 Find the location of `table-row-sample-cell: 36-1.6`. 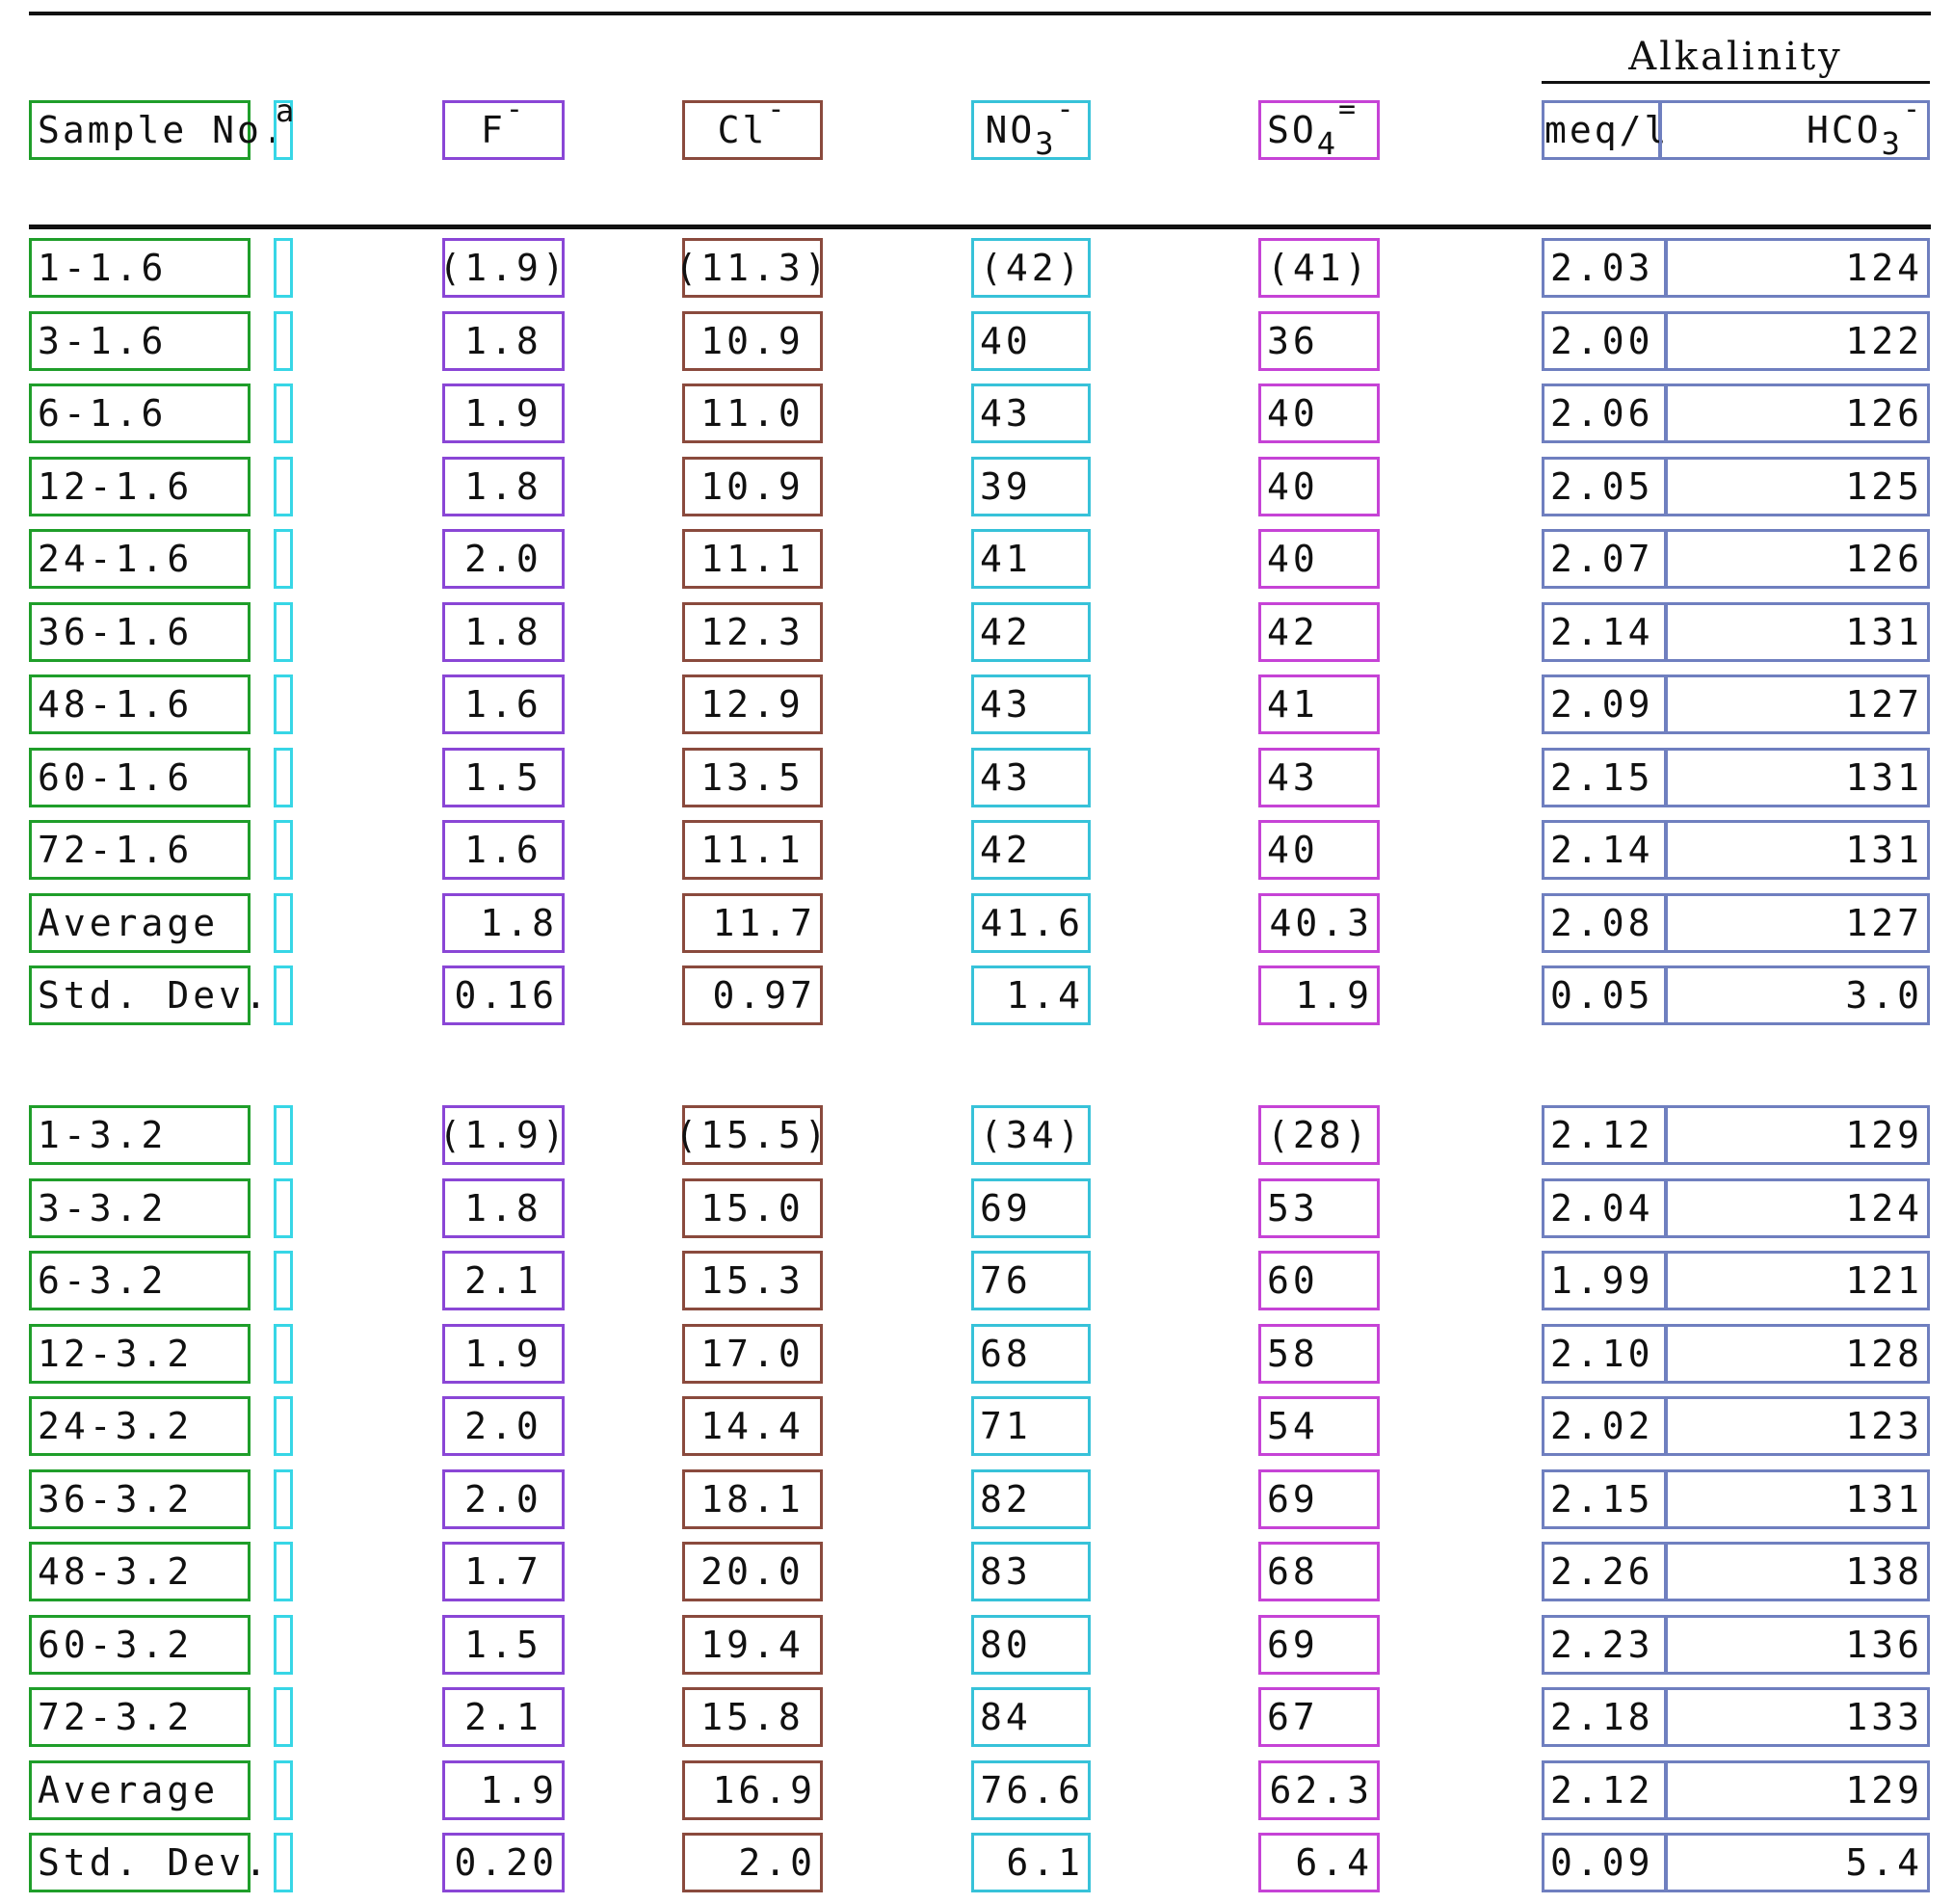

table-row-sample-cell: 36-1.6 is located at coordinates (140, 632).